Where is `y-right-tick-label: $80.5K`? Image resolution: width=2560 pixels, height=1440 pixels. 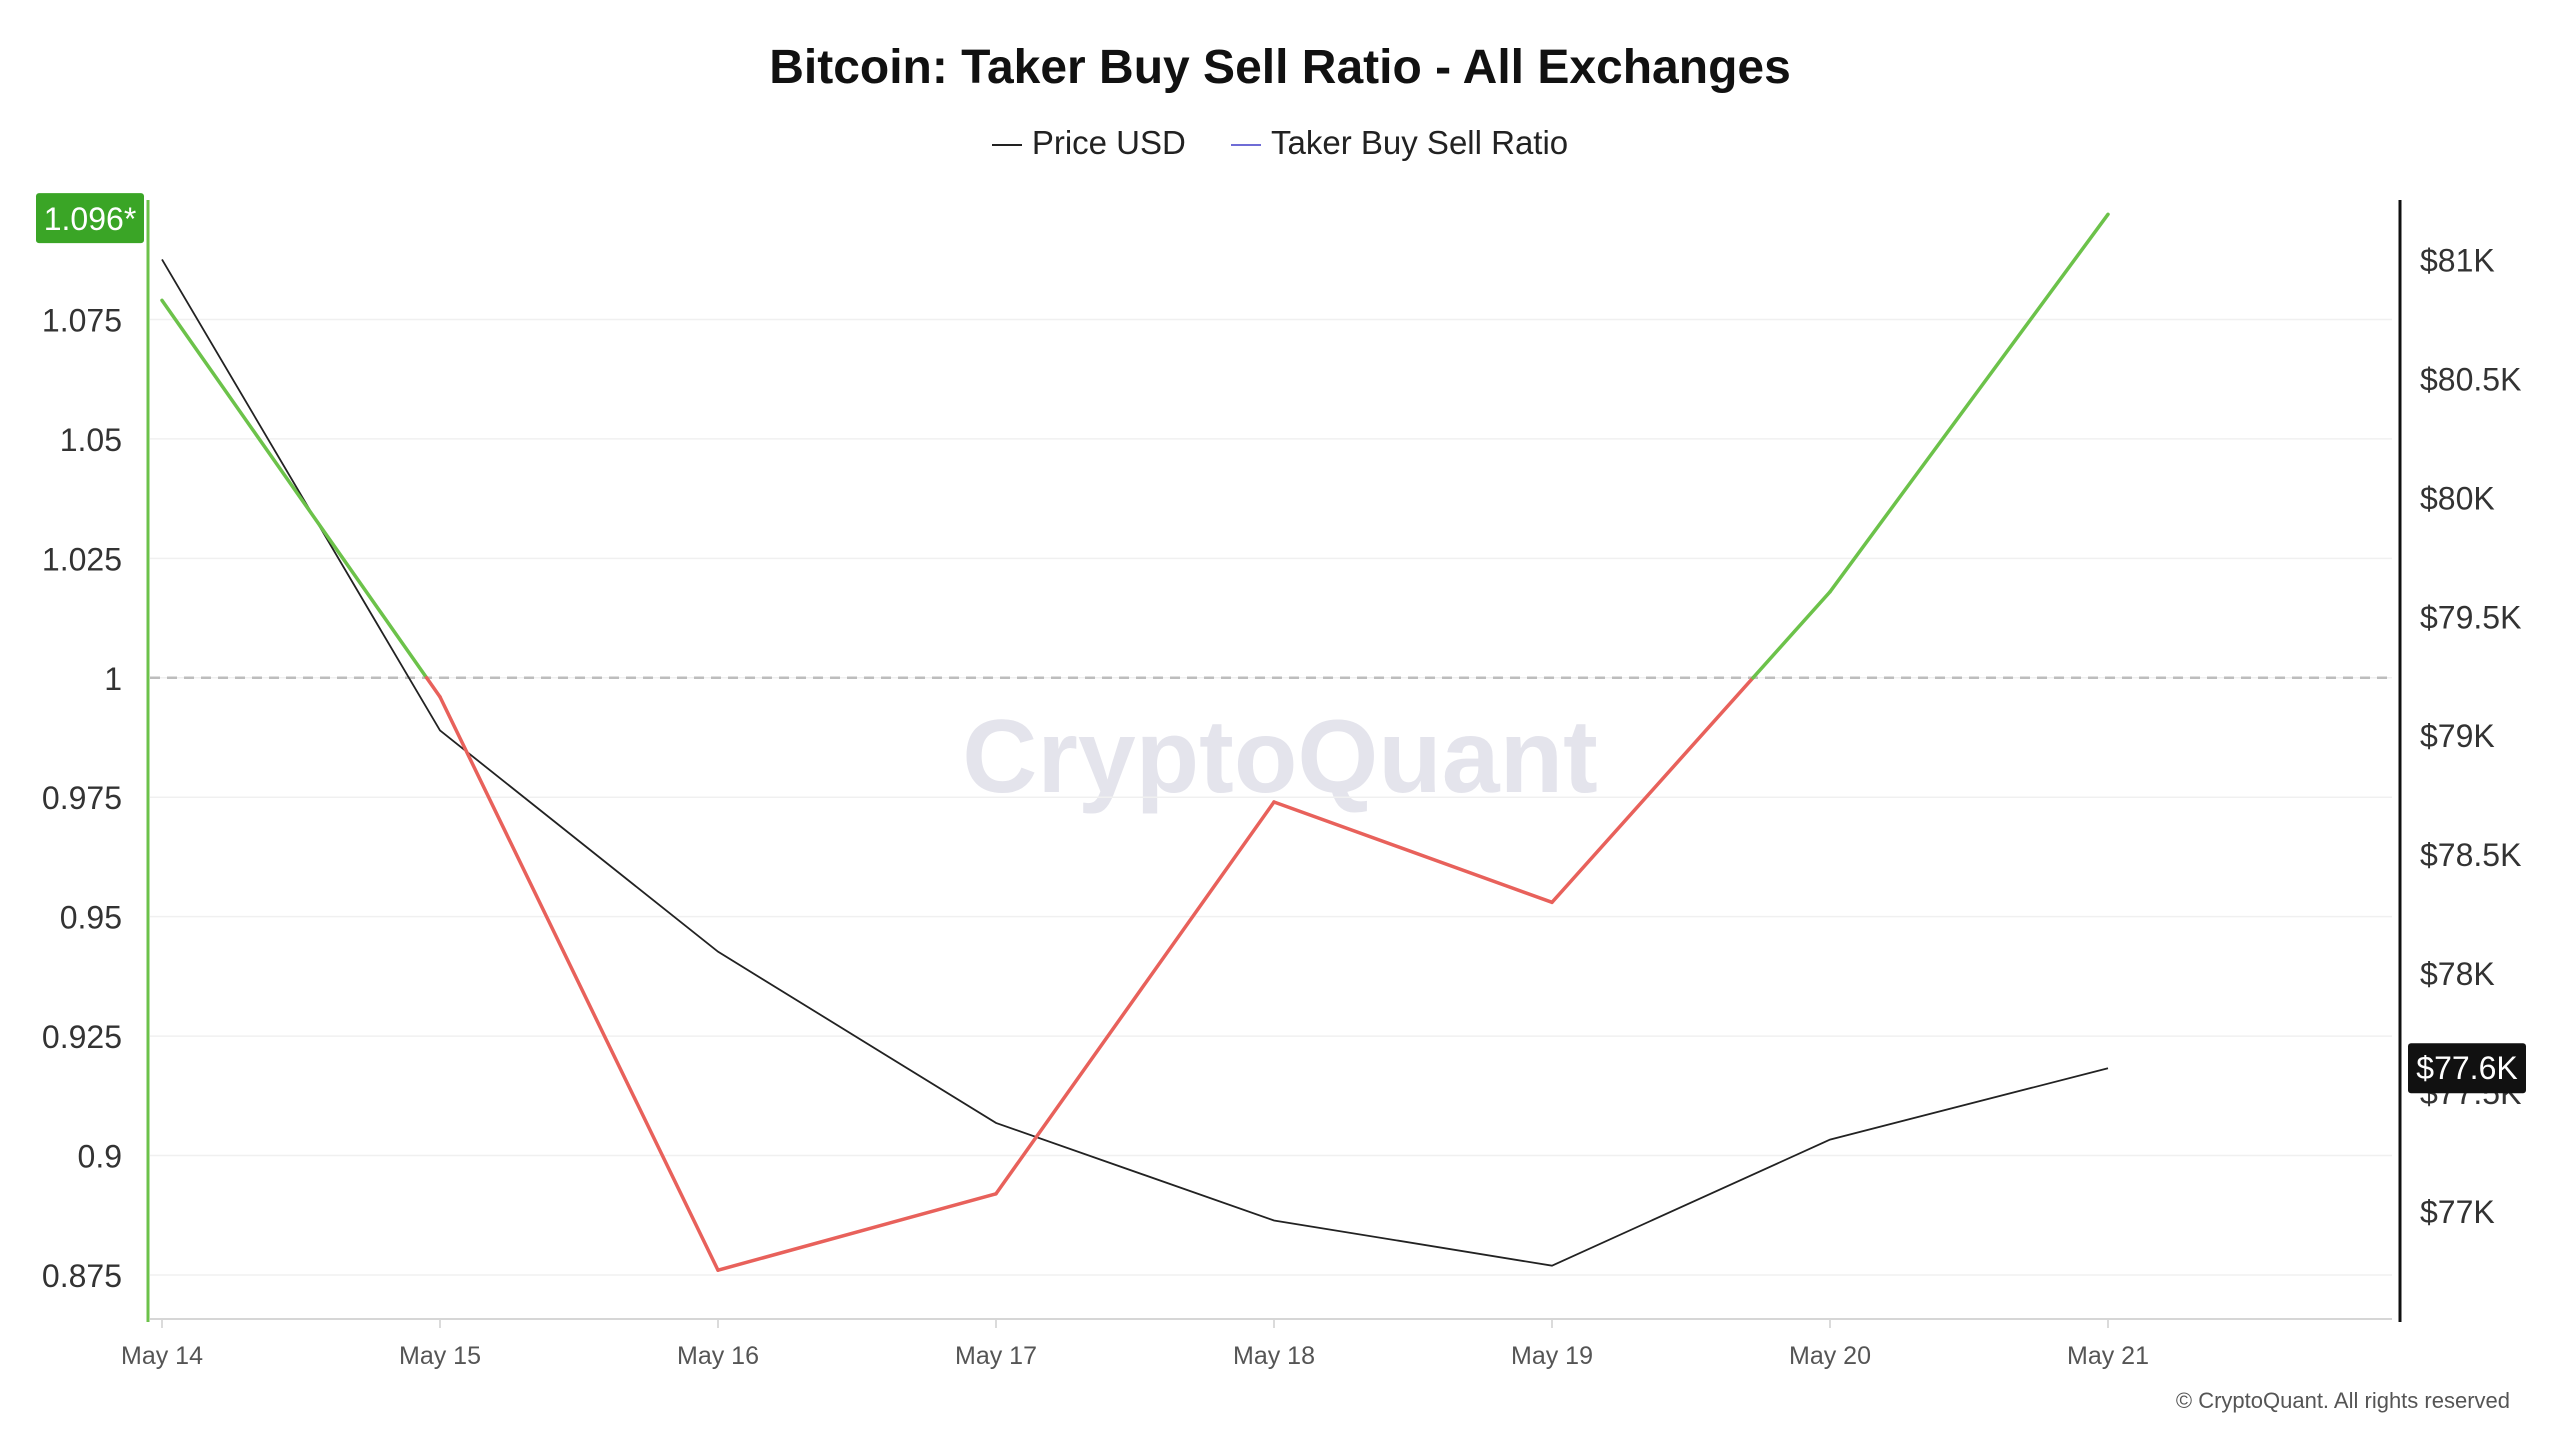
y-right-tick-label: $80.5K is located at coordinates (2470, 379).